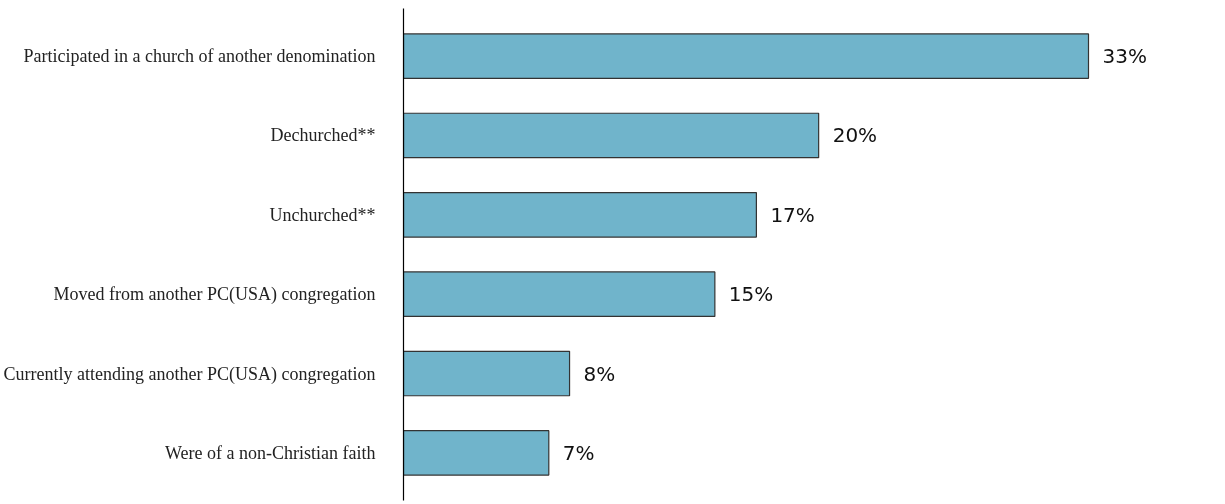 This screenshot has height=504, width=1225. What do you see at coordinates (599, 373) in the screenshot?
I see `data-label: 8%` at bounding box center [599, 373].